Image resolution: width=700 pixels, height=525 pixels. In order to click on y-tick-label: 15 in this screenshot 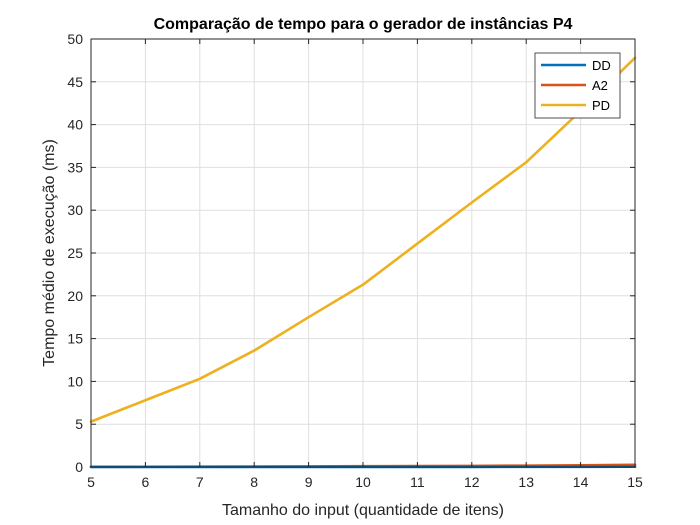, I will do `click(75, 339)`.